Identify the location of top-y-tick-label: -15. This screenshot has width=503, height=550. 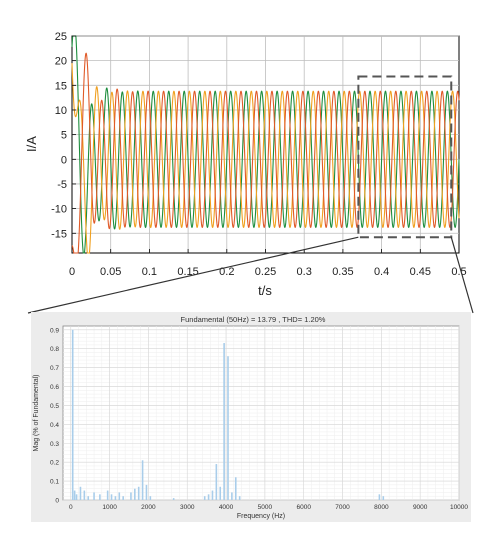
(59, 234).